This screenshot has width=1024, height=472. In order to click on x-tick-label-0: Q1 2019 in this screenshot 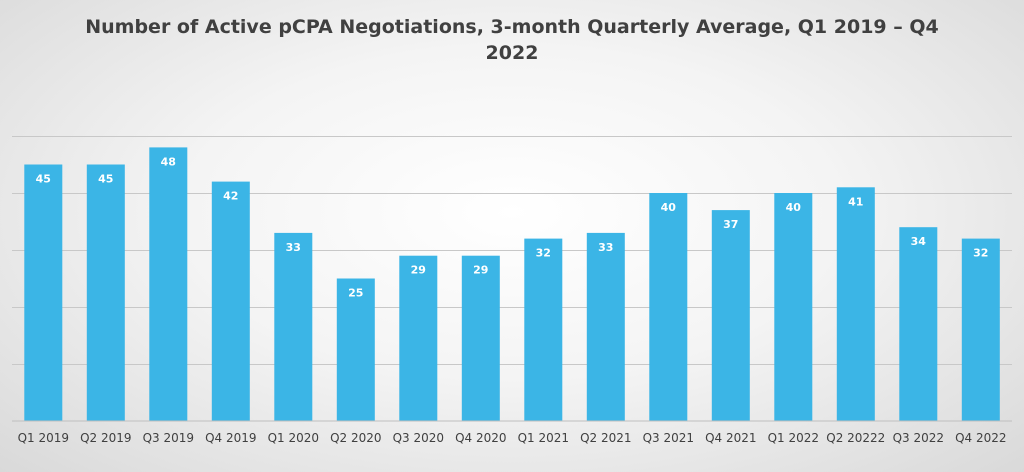, I will do `click(43, 438)`.